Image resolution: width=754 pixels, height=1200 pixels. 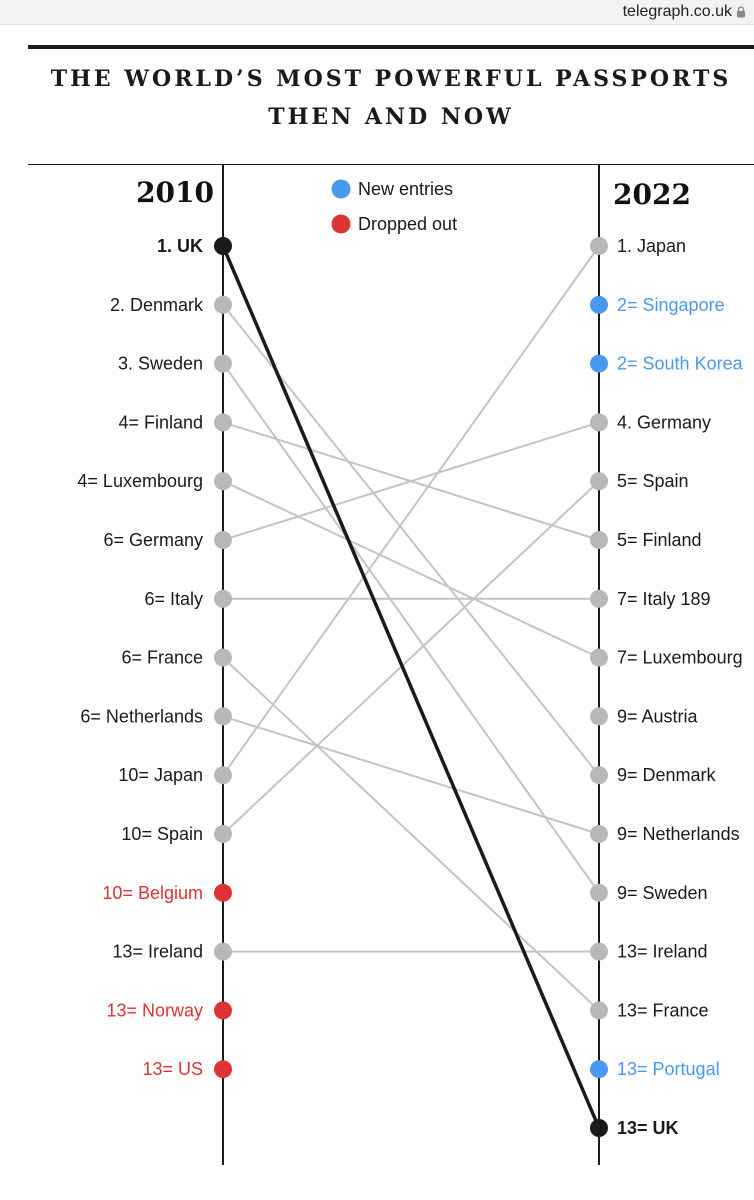 What do you see at coordinates (599, 422) in the screenshot?
I see `right-dot-germany` at bounding box center [599, 422].